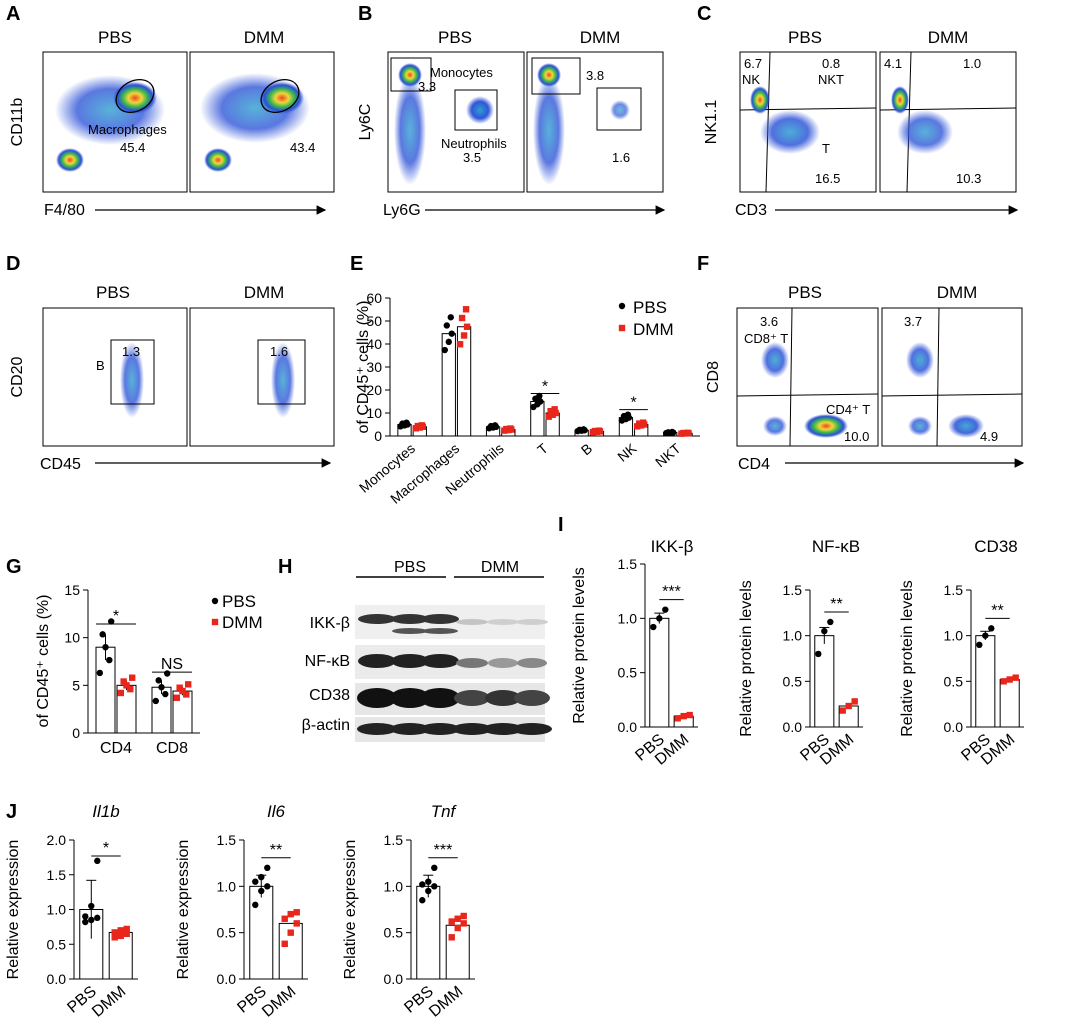  What do you see at coordinates (793, 590) in the screenshot?
I see `i-nf-b-y-tick-label: 1.5` at bounding box center [793, 590].